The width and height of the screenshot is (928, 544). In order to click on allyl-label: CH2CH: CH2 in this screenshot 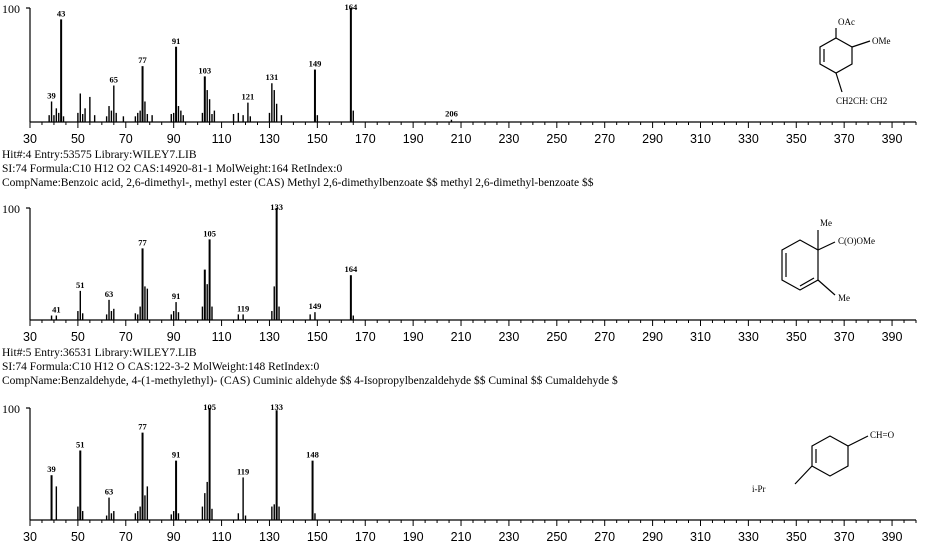, I will do `click(861, 101)`.